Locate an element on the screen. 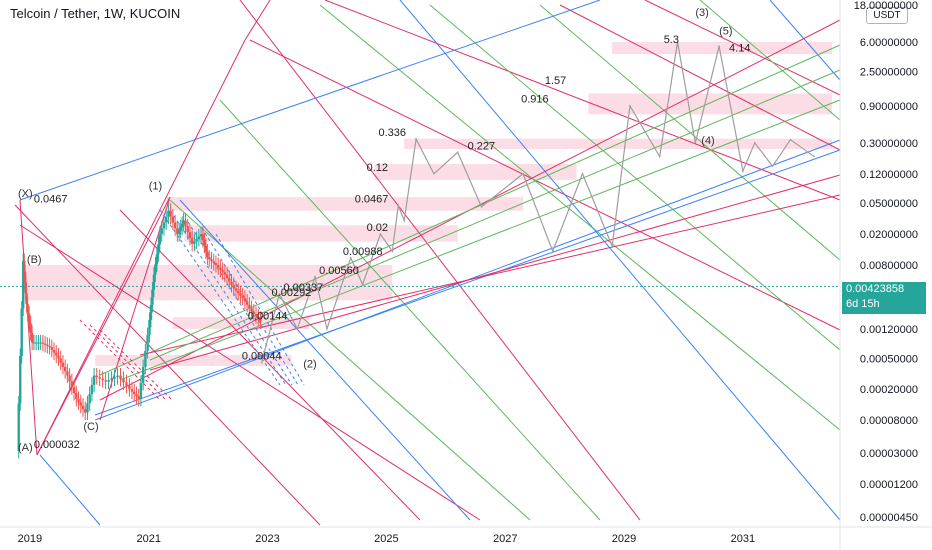 This screenshot has width=932, height=550. annotation-8: 0.02 is located at coordinates (377, 228).